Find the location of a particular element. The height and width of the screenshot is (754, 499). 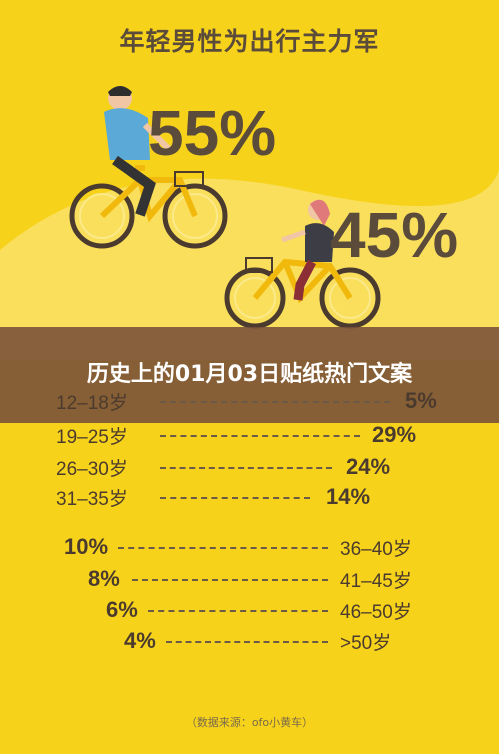

age-value: 24% is located at coordinates (368, 466).